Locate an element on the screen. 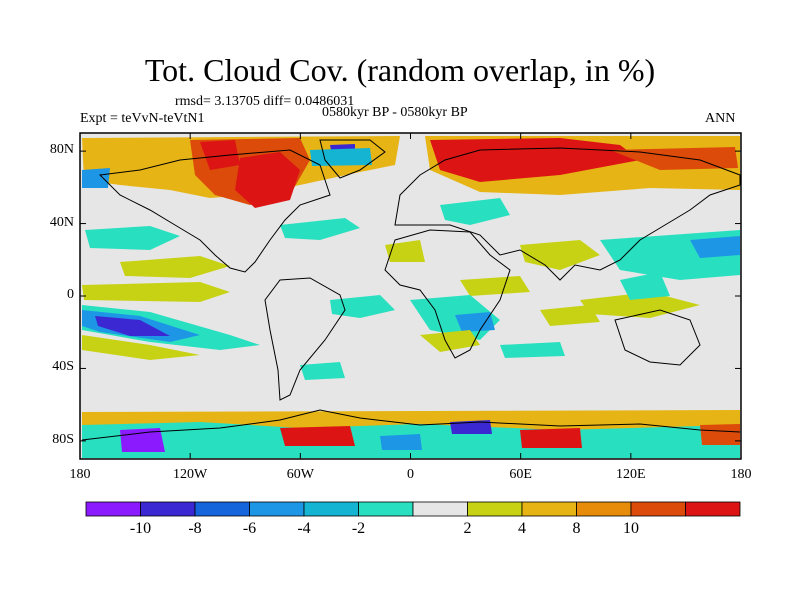 This screenshot has height=600, width=800. x-tick-label: 60W is located at coordinates (300, 474).